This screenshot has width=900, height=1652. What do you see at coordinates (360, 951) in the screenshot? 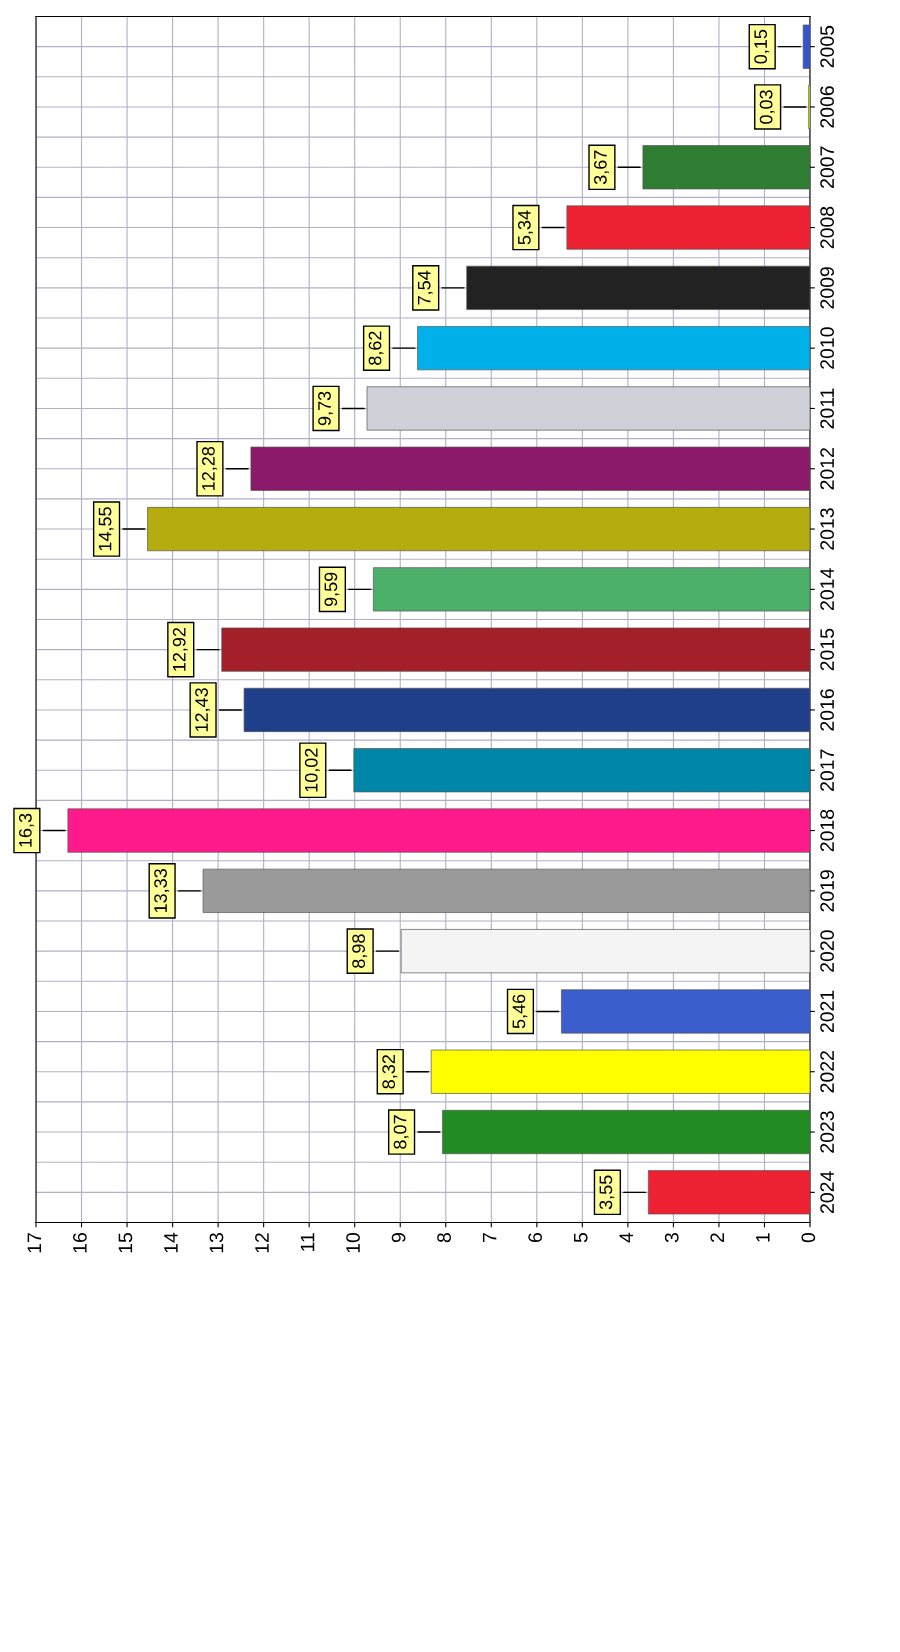
I see `data-label: 8,98` at bounding box center [360, 951].